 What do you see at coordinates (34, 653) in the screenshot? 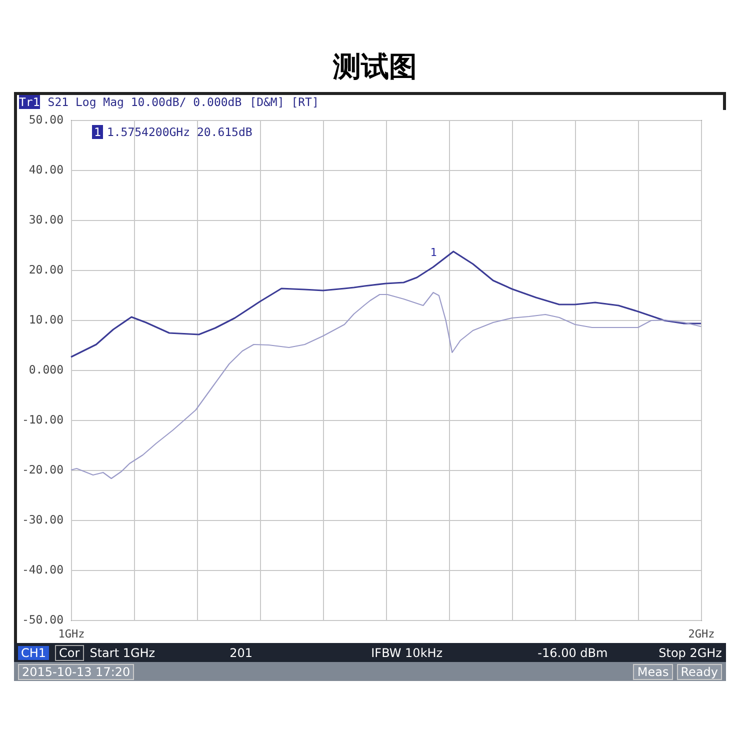
I see `text: CH1` at bounding box center [34, 653].